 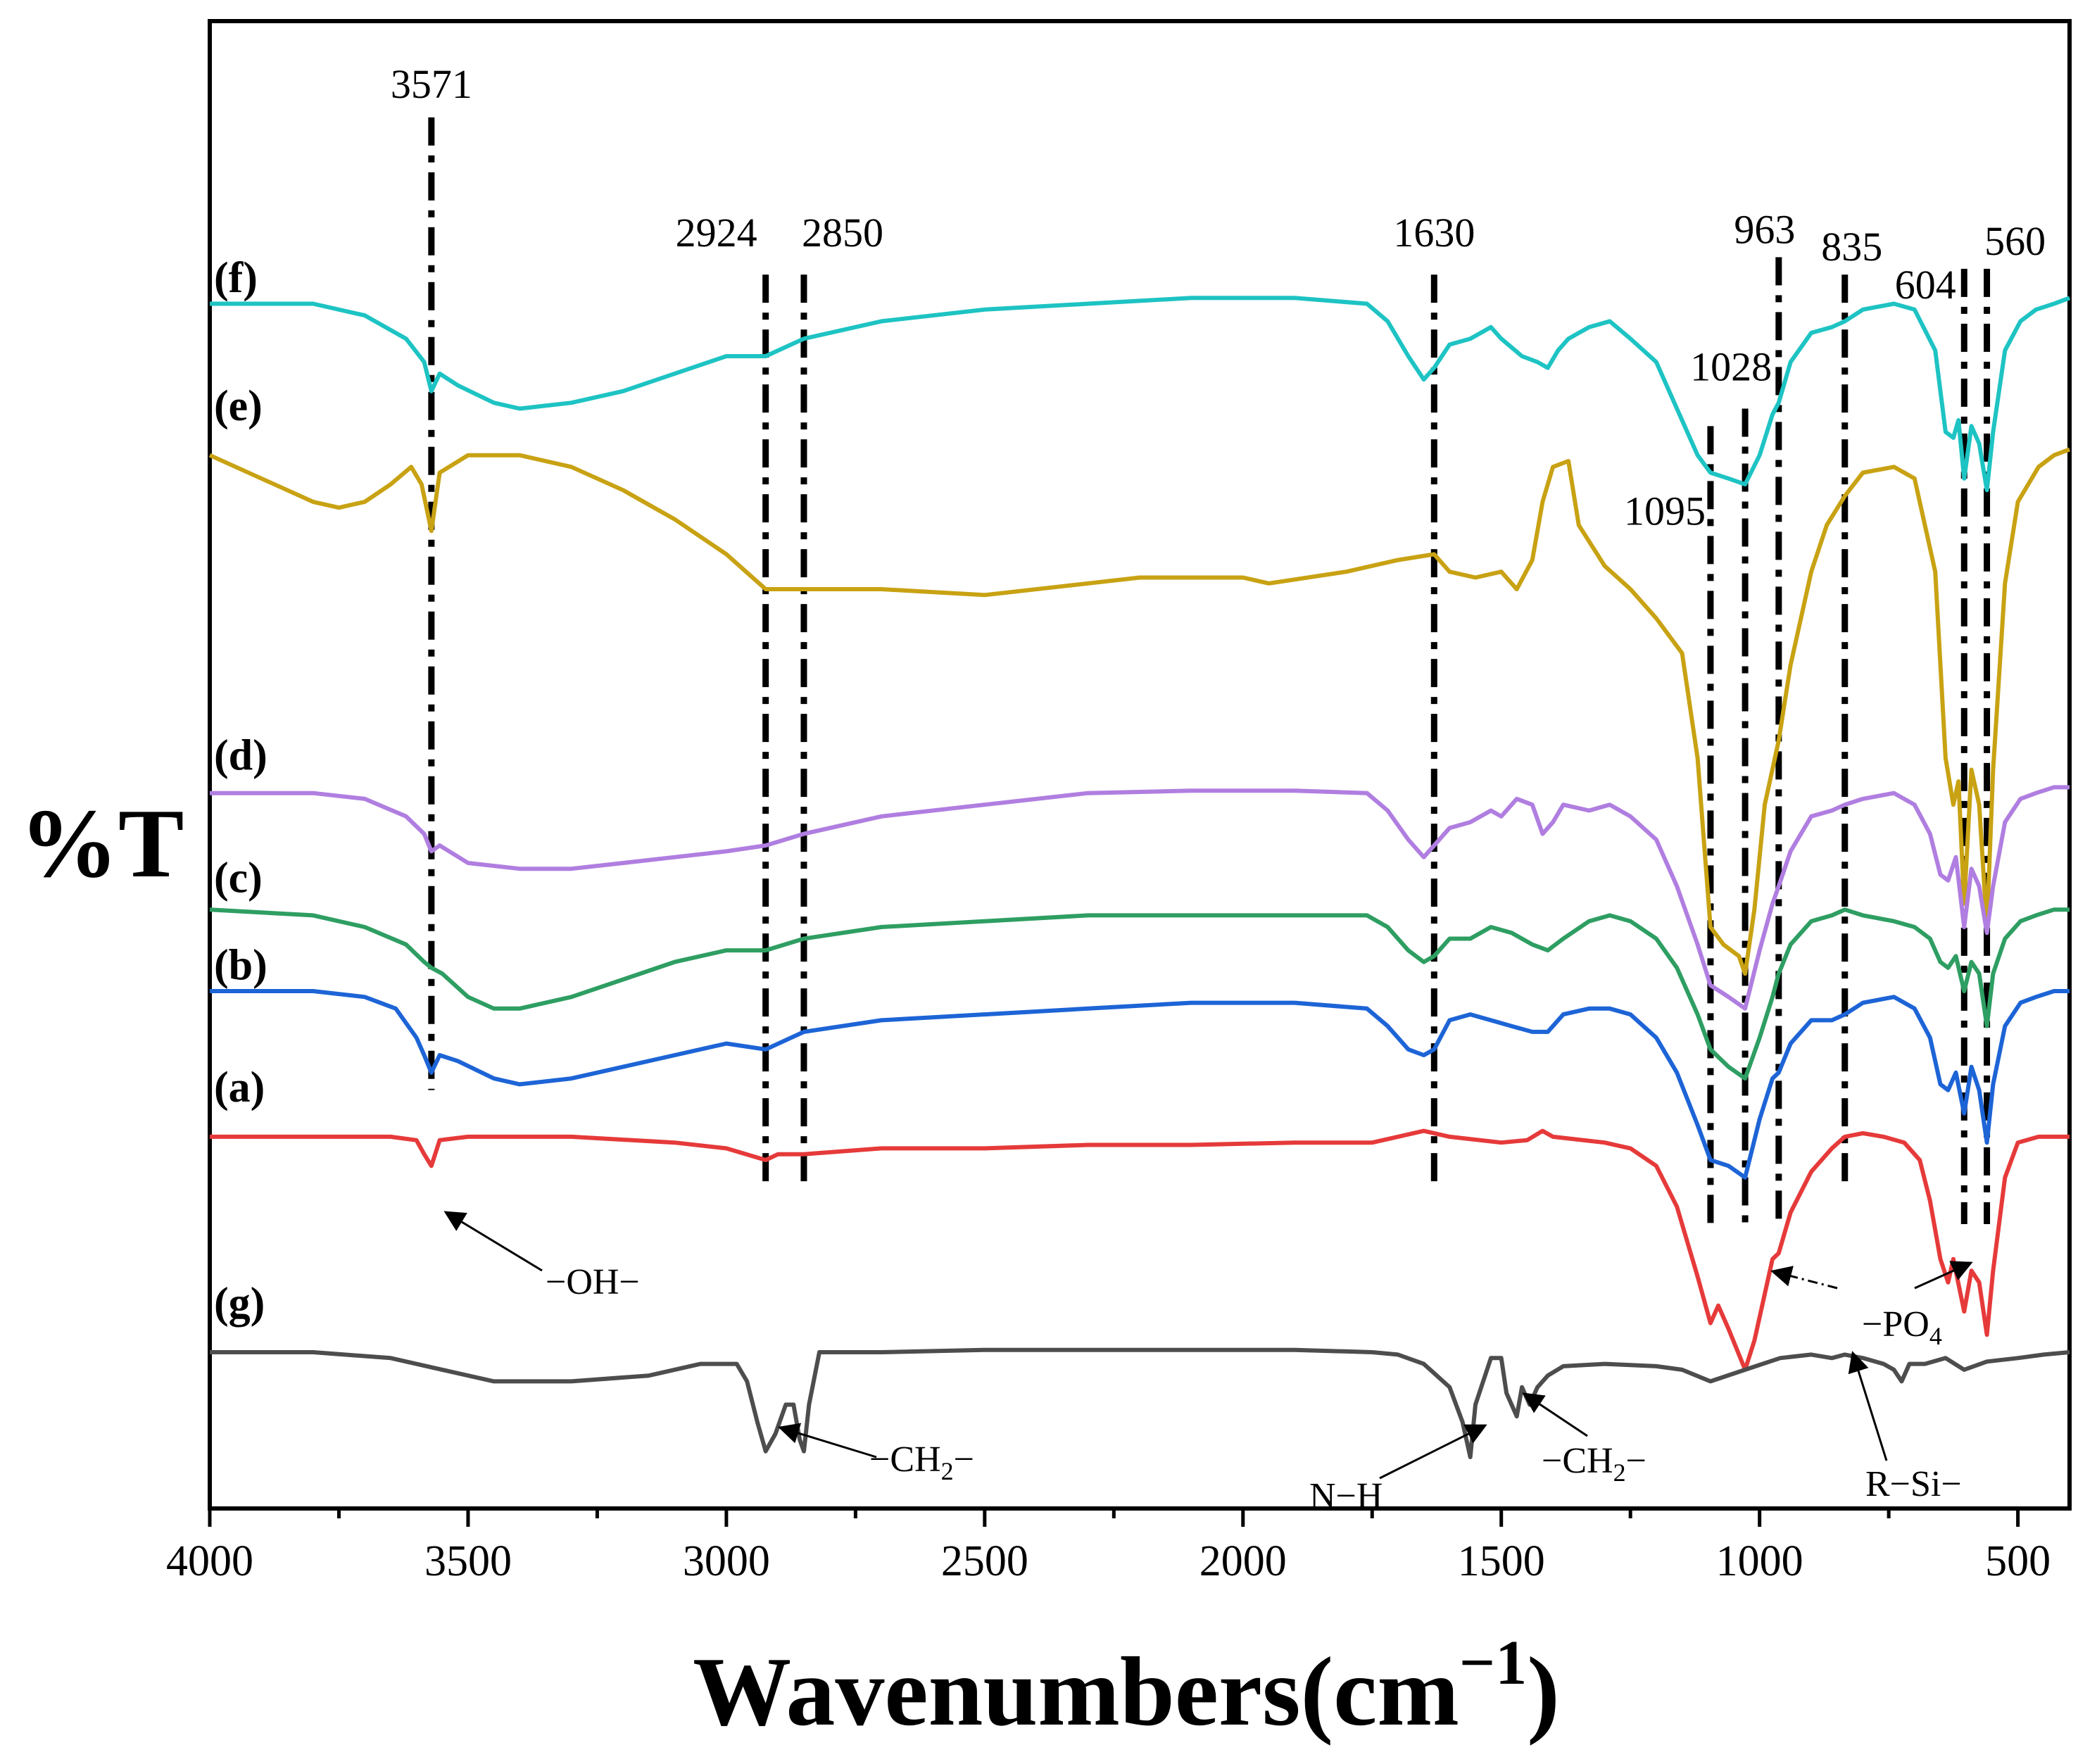 What do you see at coordinates (102, 844) in the screenshot?
I see `y-axis-title: %T` at bounding box center [102, 844].